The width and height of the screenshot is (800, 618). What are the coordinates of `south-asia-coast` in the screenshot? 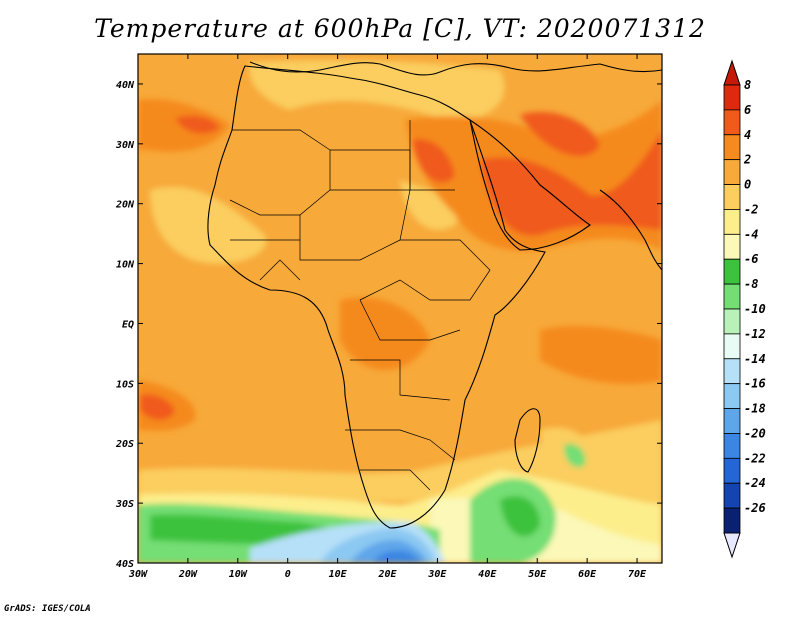 It's located at (630, 230).